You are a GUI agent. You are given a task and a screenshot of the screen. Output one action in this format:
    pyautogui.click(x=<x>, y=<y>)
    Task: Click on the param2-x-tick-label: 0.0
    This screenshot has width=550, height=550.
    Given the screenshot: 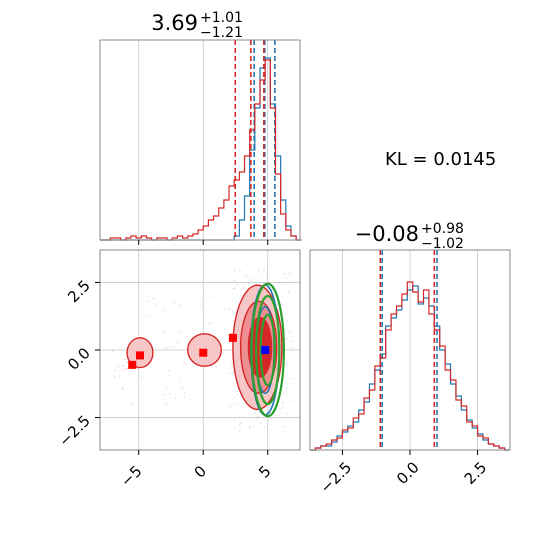 What is the action you would take?
    pyautogui.click(x=408, y=473)
    